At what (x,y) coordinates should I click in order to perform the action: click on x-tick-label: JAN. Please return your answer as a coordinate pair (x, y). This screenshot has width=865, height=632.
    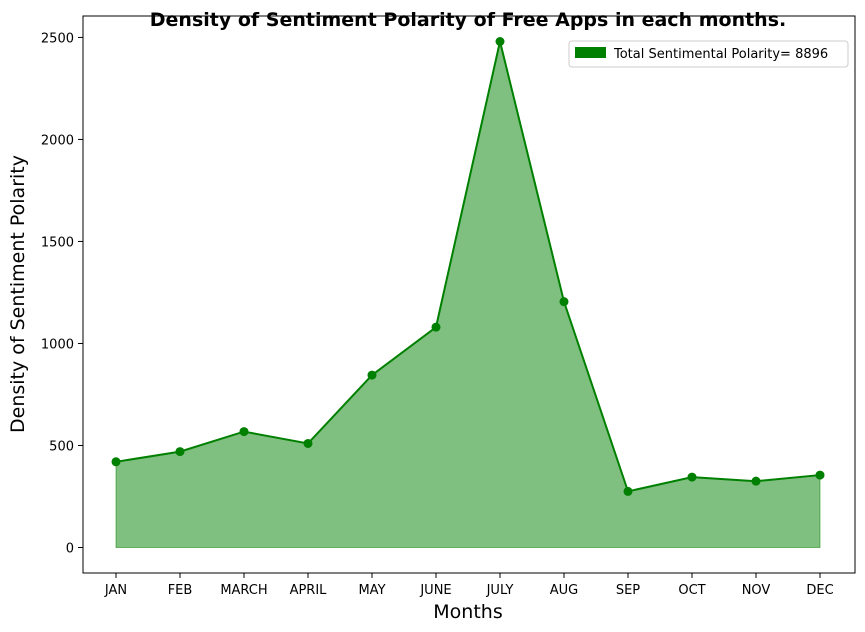
    Looking at the image, I should click on (115, 590).